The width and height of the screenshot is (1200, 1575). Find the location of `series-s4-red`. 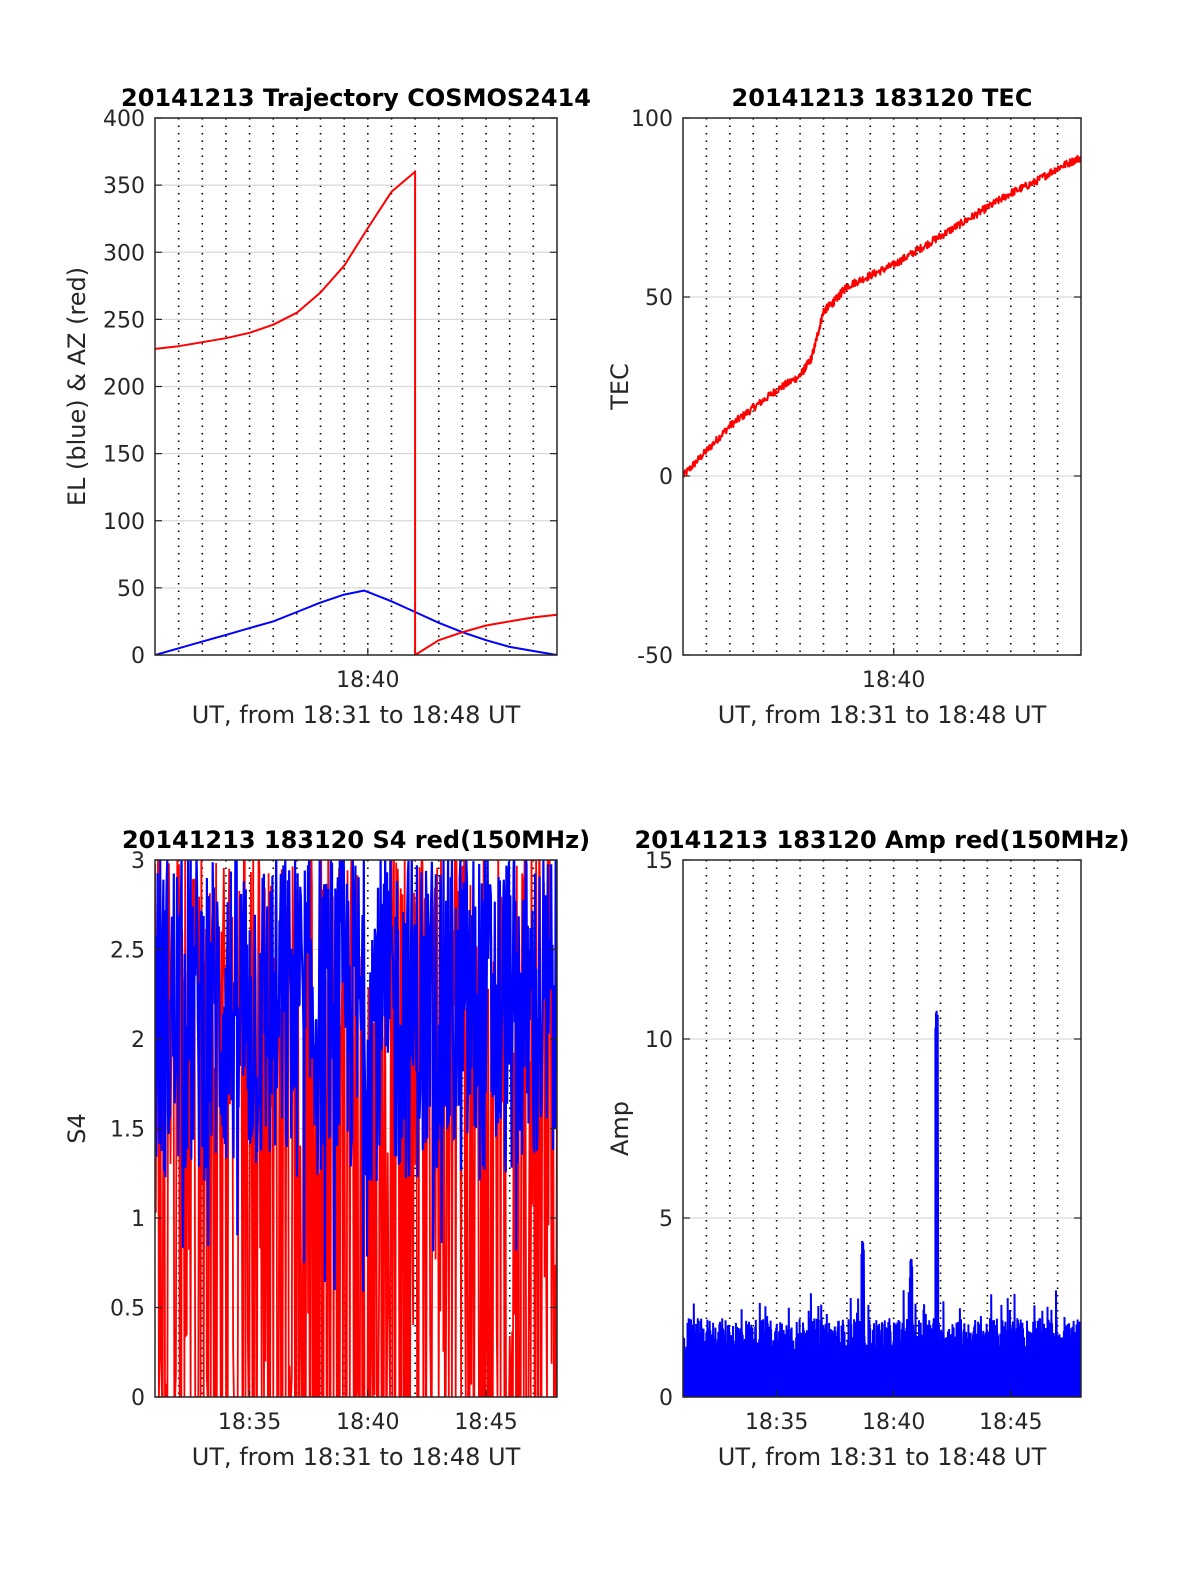

series-s4-red is located at coordinates (356, 1128).